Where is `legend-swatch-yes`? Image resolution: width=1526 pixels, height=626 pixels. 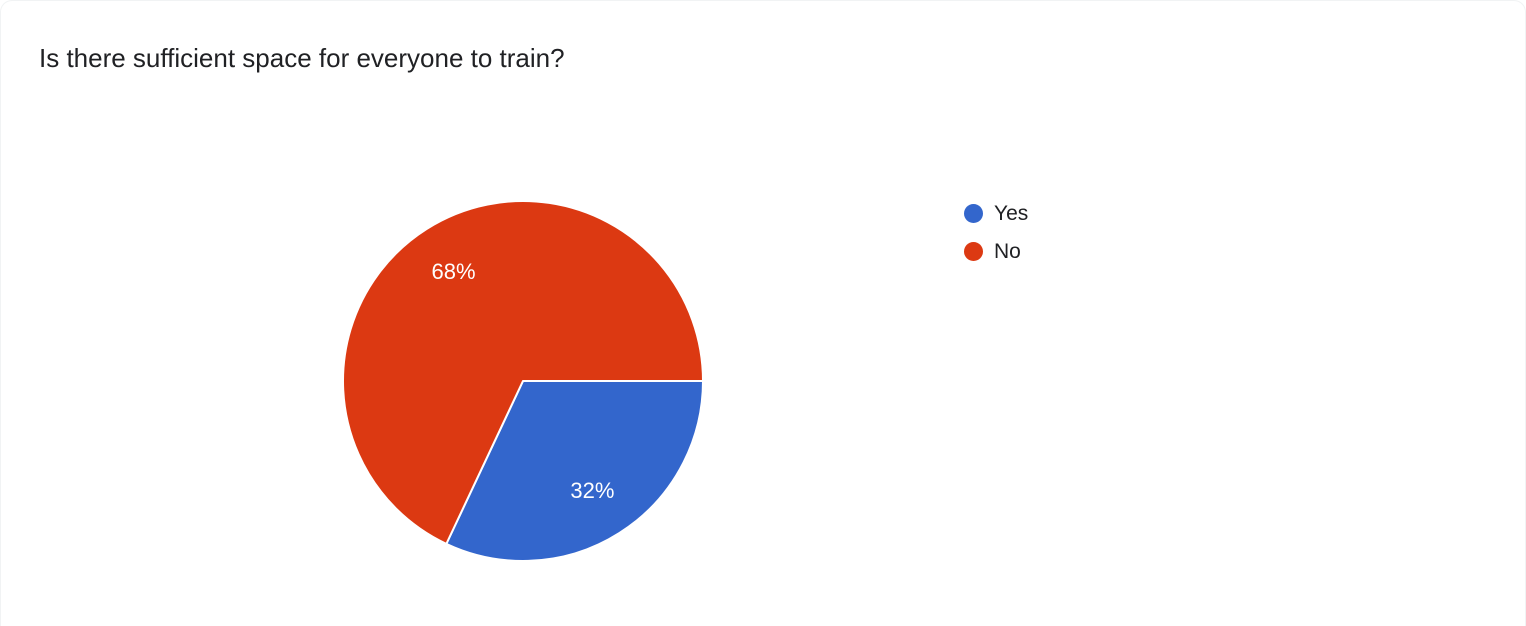 legend-swatch-yes is located at coordinates (973, 213).